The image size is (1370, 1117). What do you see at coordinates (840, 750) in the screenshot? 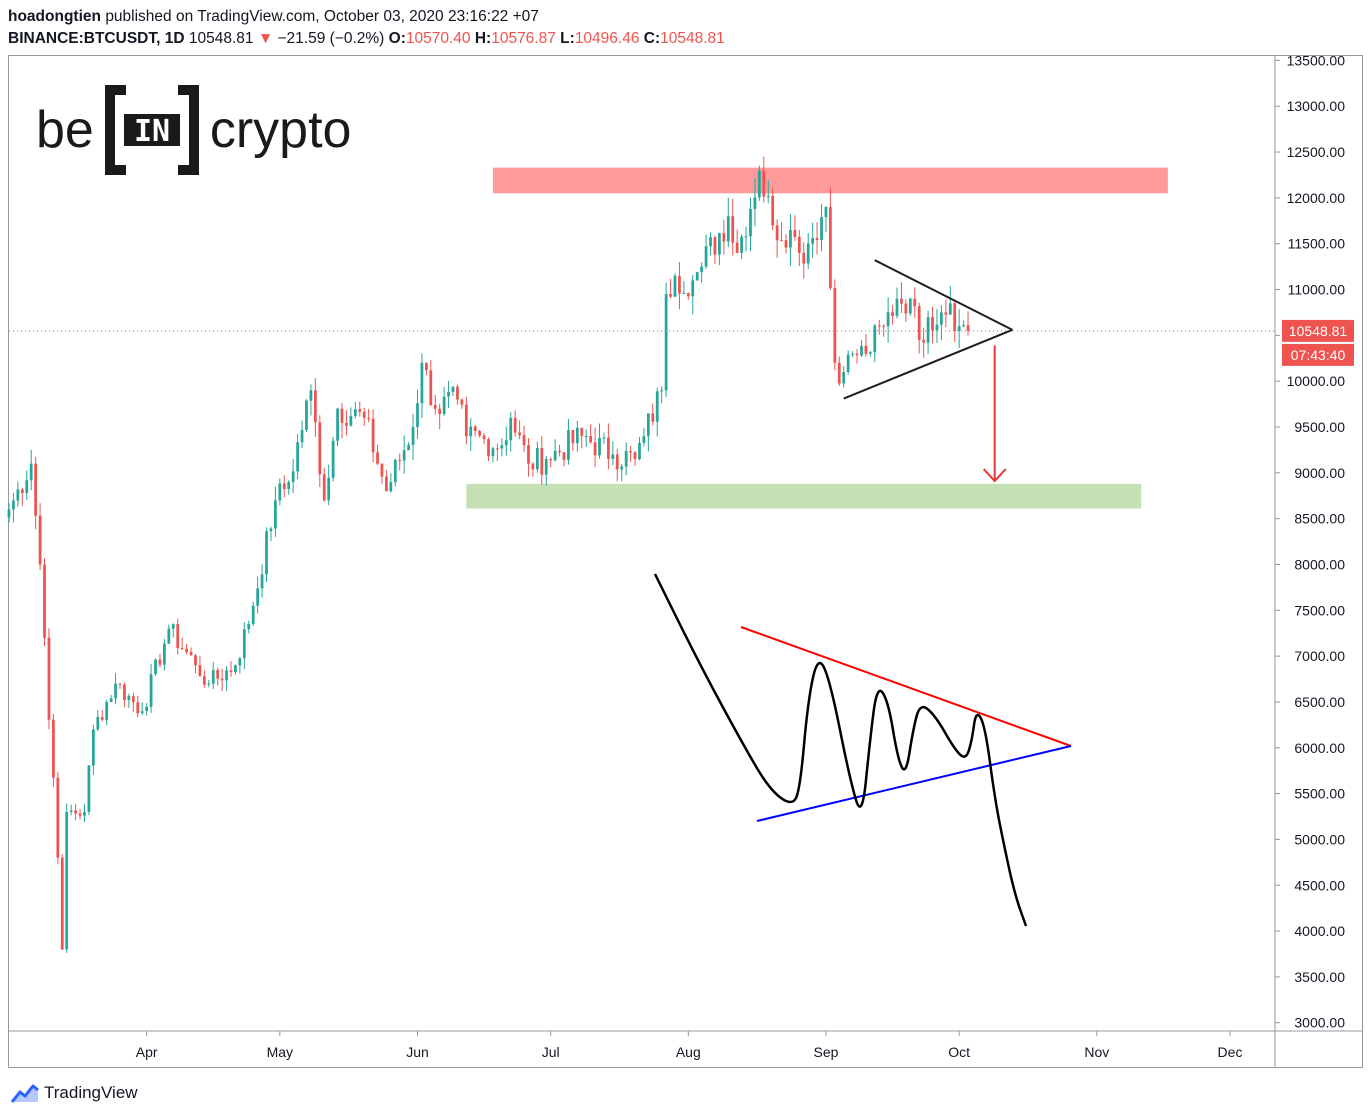
I see `illustration-price-curve` at bounding box center [840, 750].